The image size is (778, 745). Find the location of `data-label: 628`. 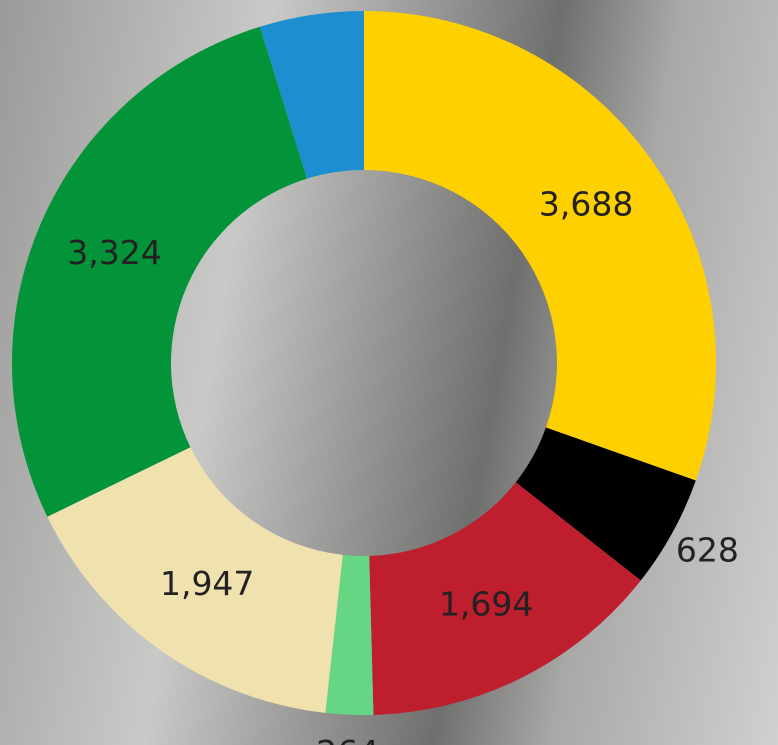

data-label: 628 is located at coordinates (707, 550).